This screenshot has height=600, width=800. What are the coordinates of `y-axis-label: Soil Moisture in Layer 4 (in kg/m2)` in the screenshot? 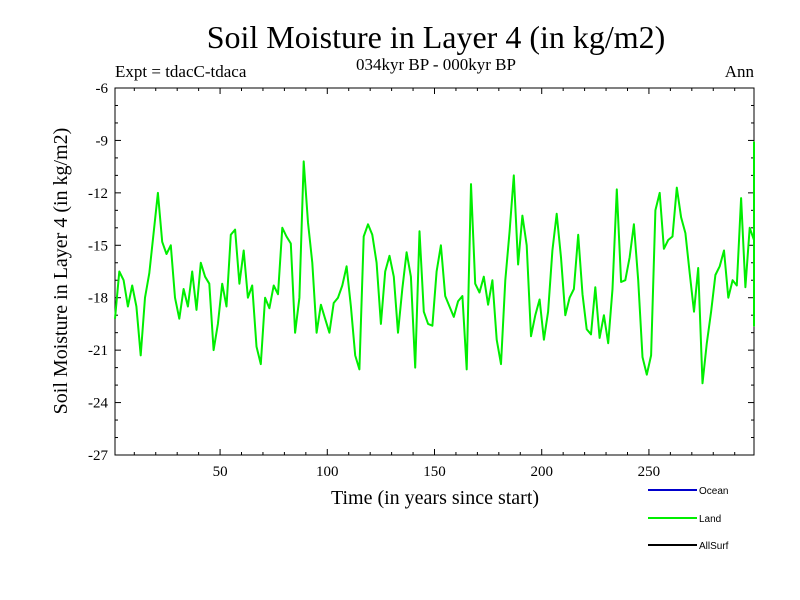 It's located at (61, 271).